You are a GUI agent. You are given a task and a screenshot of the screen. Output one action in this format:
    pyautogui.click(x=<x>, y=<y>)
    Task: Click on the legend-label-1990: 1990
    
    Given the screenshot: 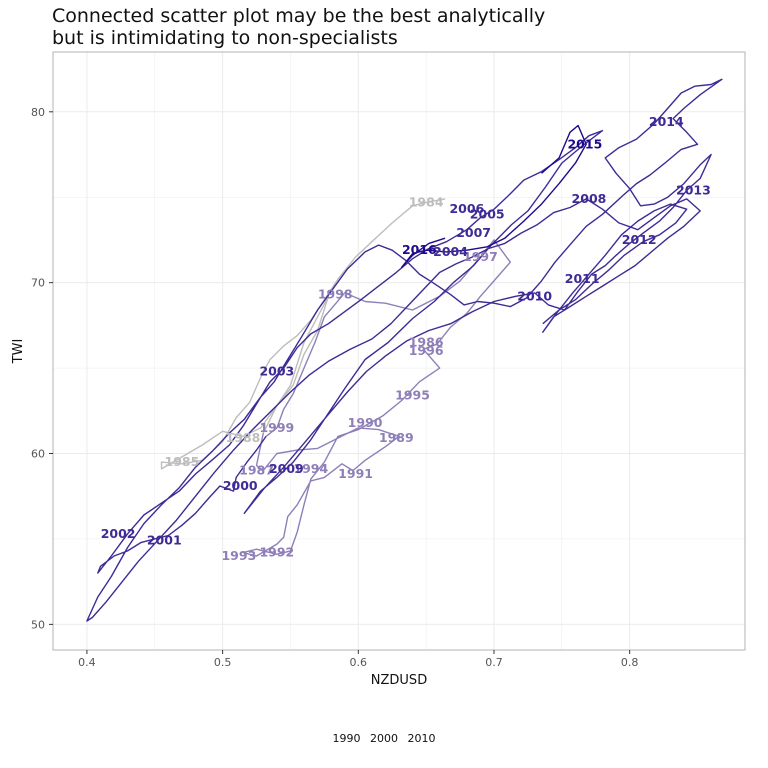 What is the action you would take?
    pyautogui.click(x=346, y=738)
    